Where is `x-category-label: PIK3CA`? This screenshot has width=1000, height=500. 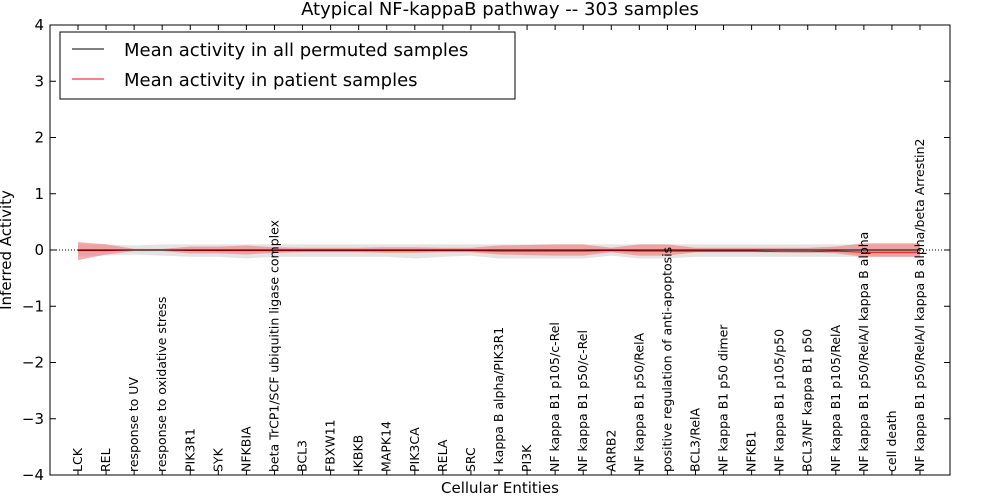
x-category-label: PIK3CA is located at coordinates (414, 449).